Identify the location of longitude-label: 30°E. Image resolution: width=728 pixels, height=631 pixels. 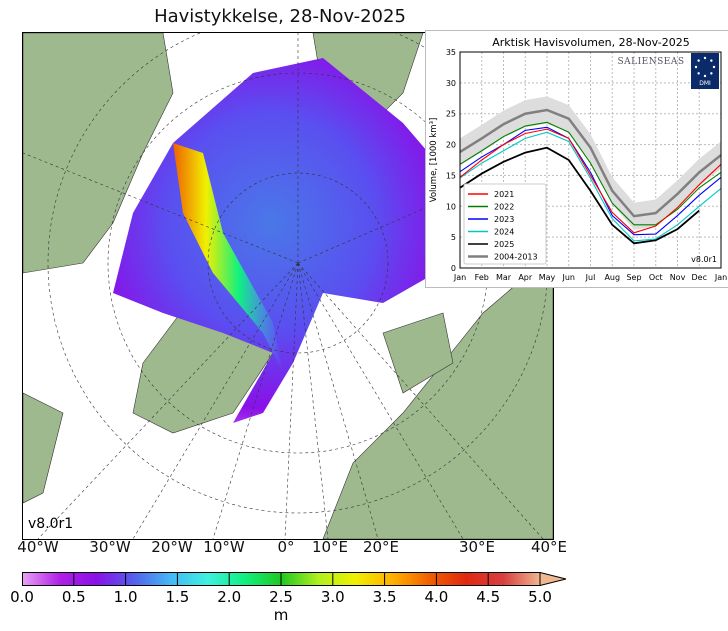
(477, 547).